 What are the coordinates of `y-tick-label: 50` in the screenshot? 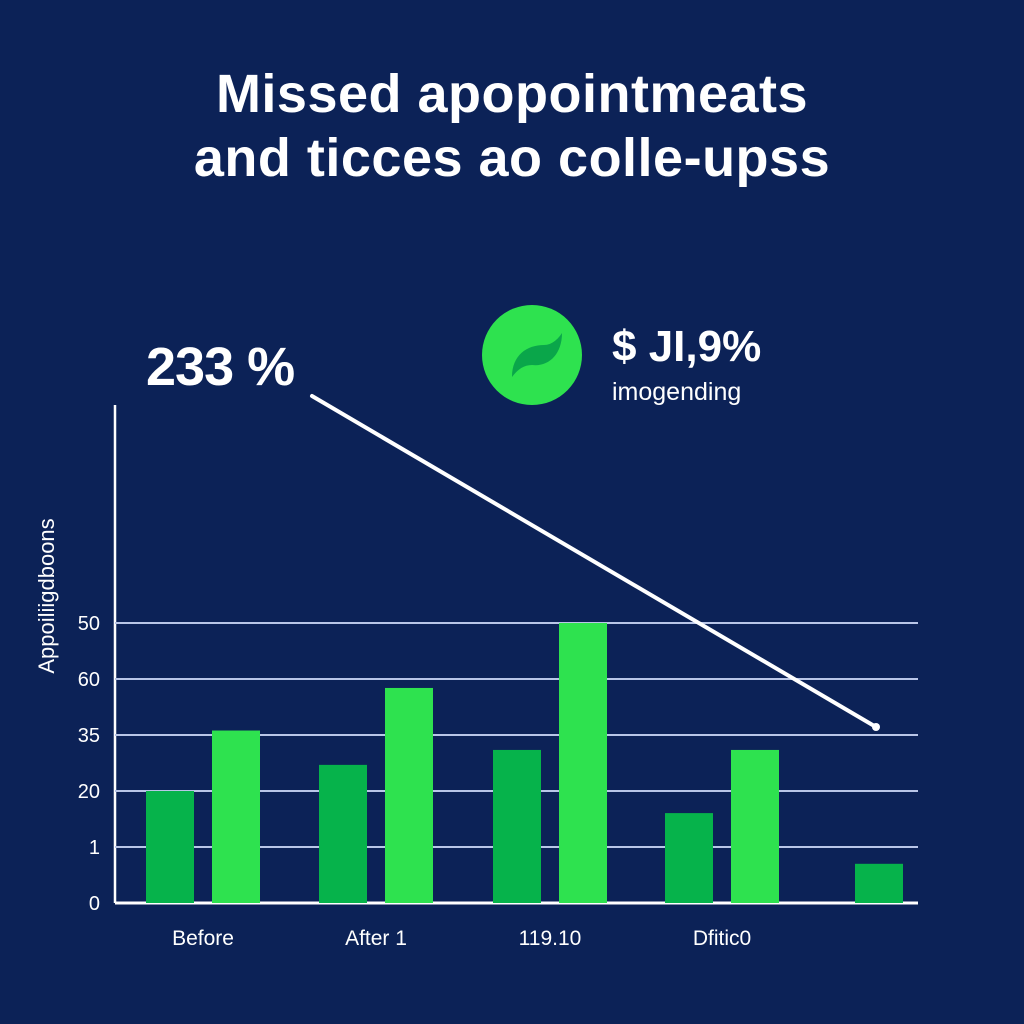 It's located at (89, 624).